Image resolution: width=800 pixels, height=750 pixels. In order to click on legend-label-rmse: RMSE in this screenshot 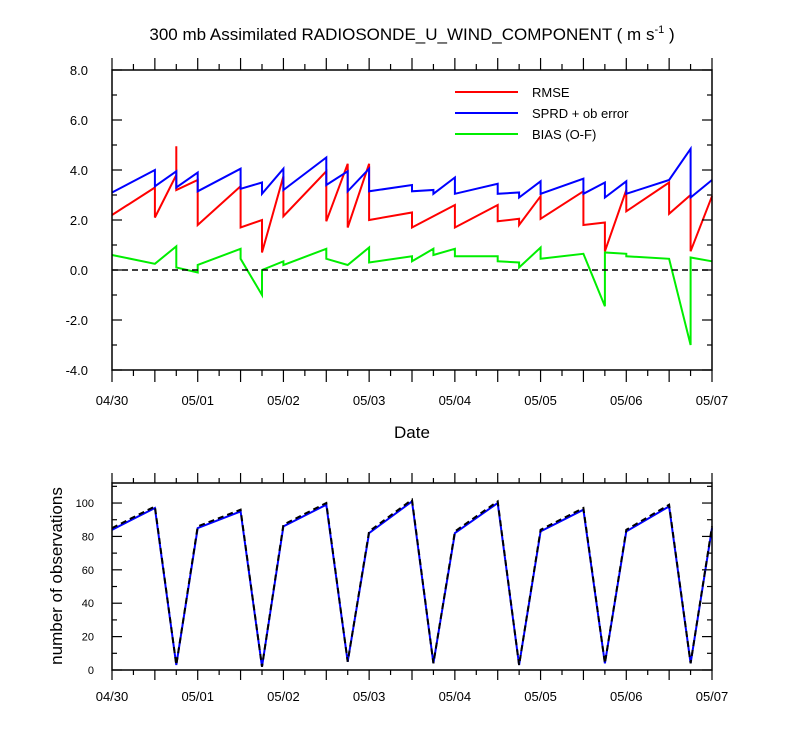, I will do `click(551, 92)`.